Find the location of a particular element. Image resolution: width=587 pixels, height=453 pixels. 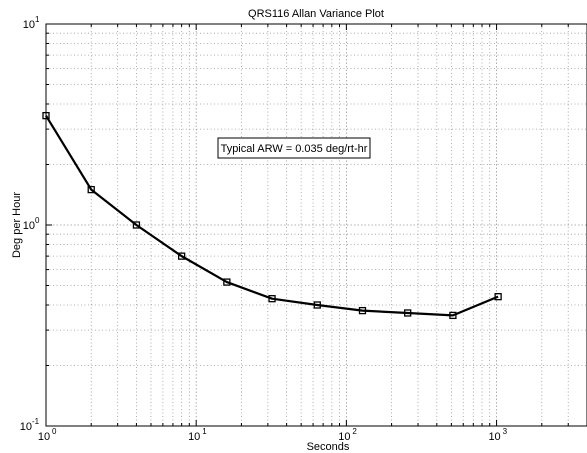

x-tick-label: 10 2 is located at coordinates (347, 435).